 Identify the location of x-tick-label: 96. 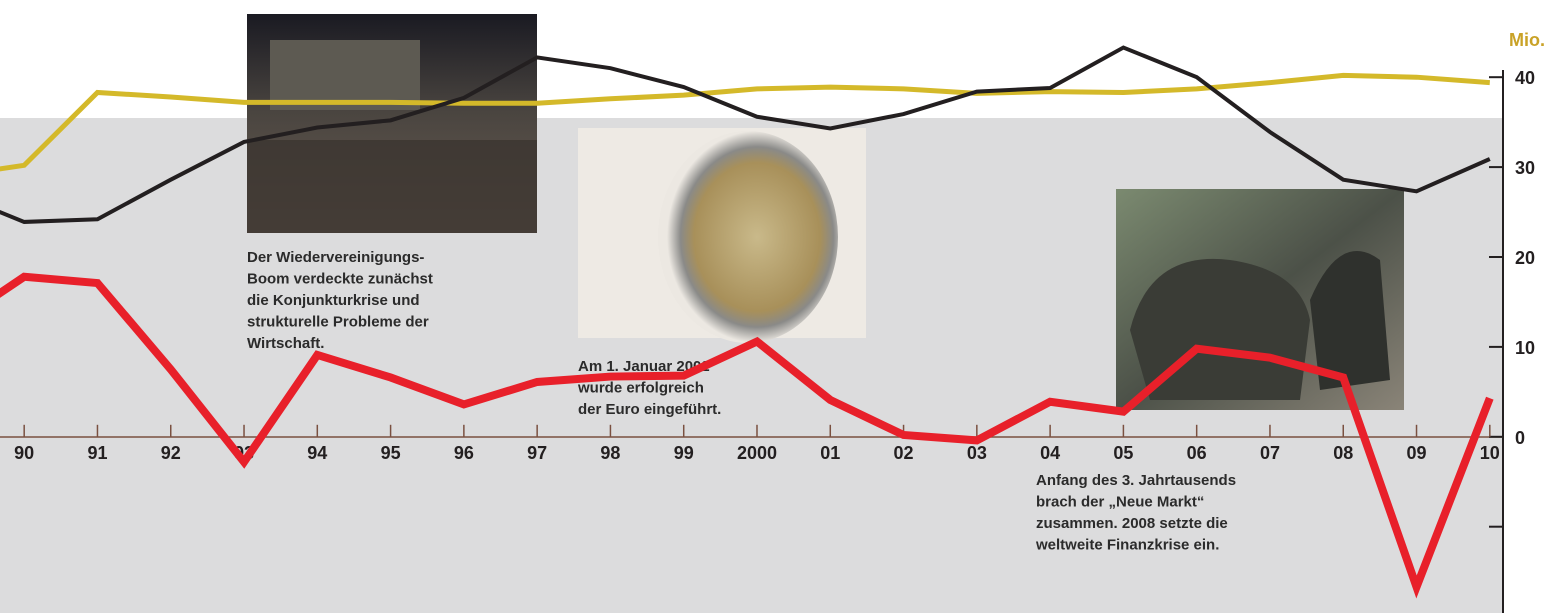
(464, 453).